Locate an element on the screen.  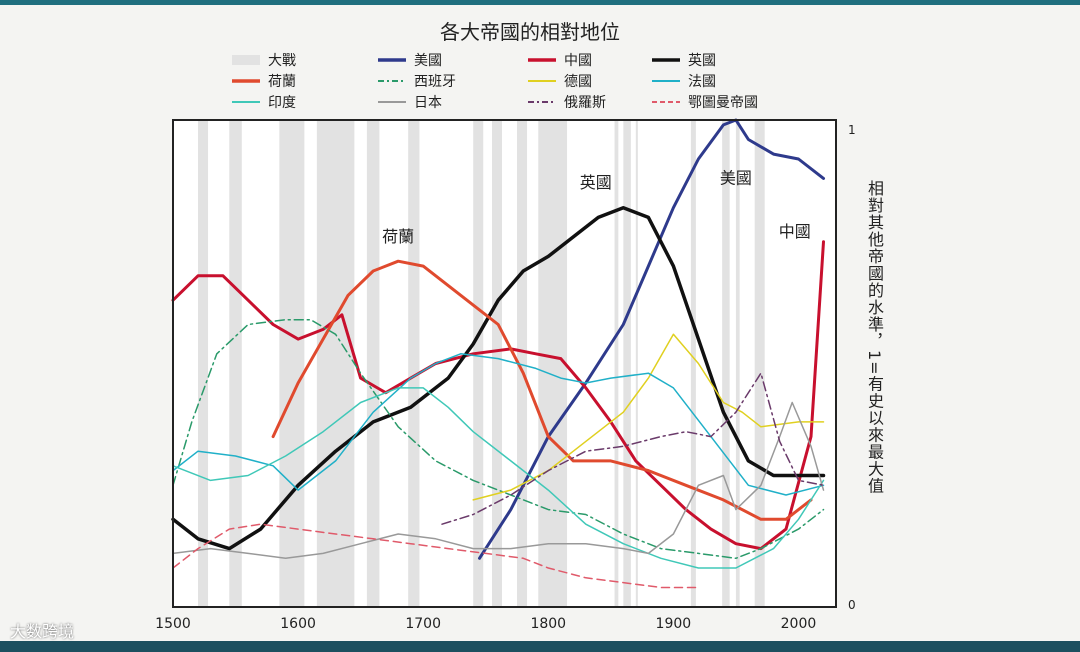
legend-label-6: 德國 is located at coordinates (578, 82).